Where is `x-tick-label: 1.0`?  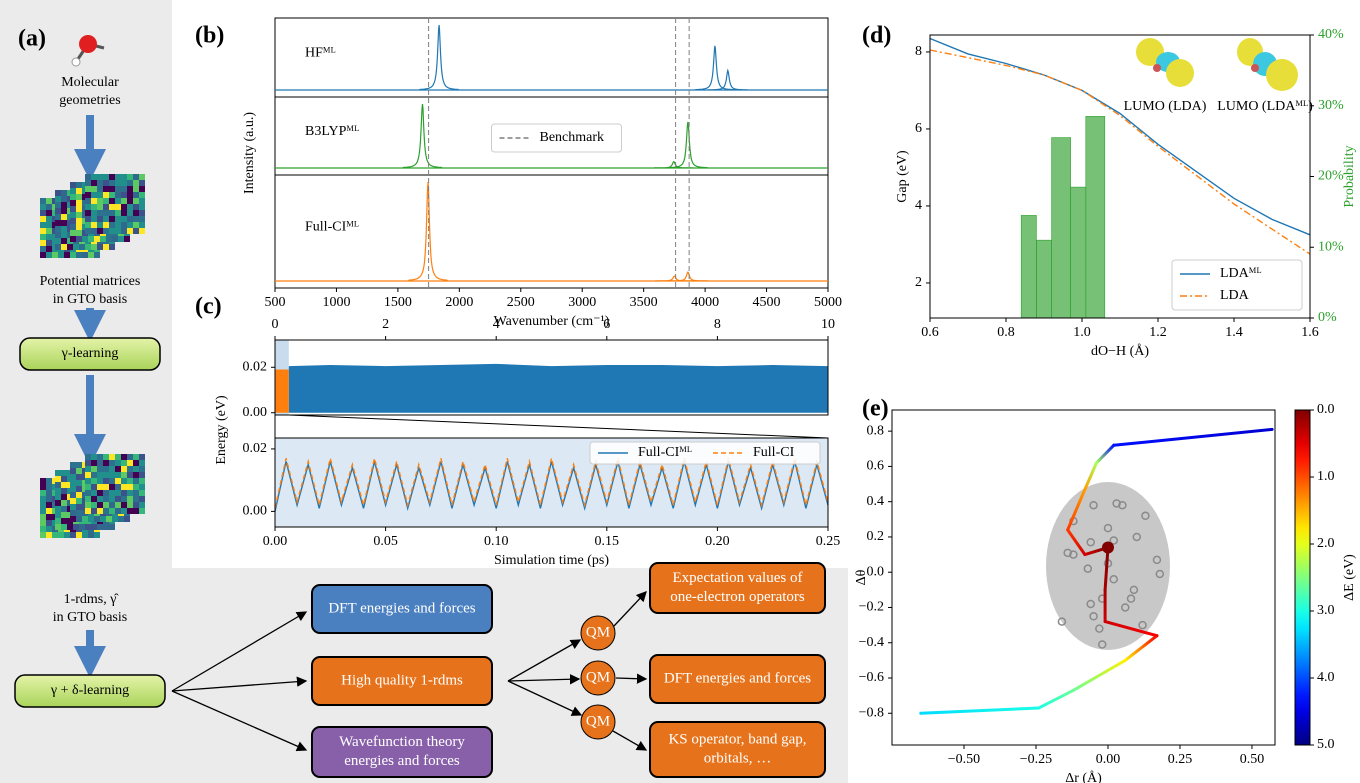 x-tick-label: 1.0 is located at coordinates (1082, 332).